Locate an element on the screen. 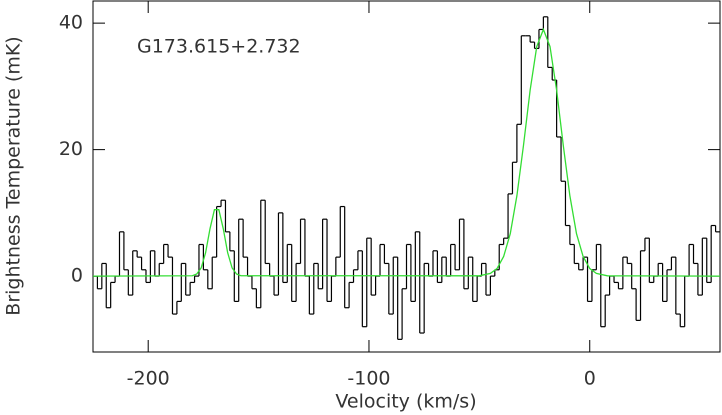 The width and height of the screenshot is (722, 415). y-tick-label: 20 is located at coordinates (71, 149).